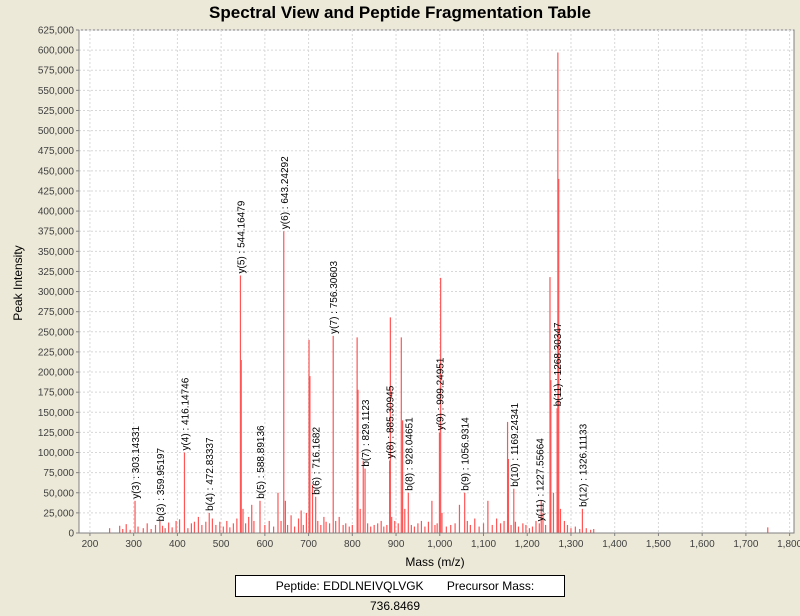 The image size is (800, 616). Describe the element at coordinates (185, 413) in the screenshot. I see `peak-annotation: y(4) : 416.14746` at that location.